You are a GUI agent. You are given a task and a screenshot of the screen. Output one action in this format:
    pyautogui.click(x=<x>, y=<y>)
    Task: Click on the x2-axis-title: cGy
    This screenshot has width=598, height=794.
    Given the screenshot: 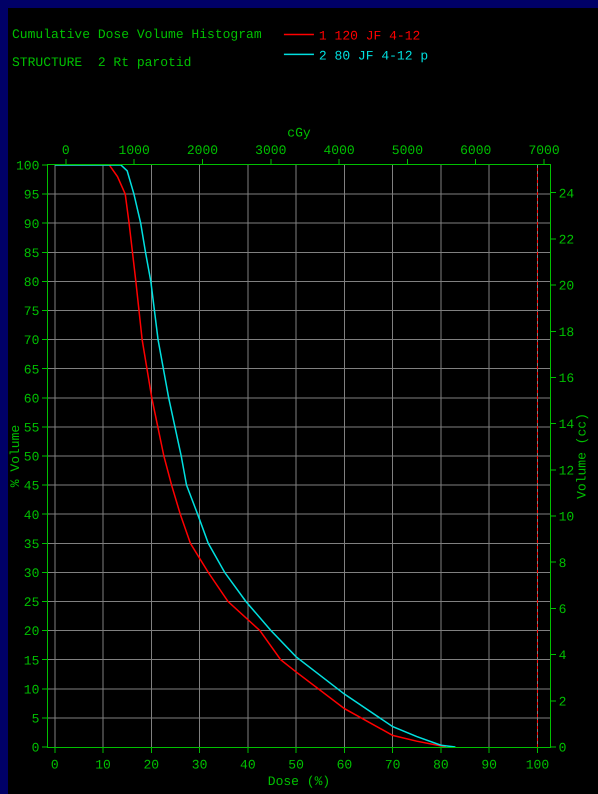 What is the action you would take?
    pyautogui.click(x=299, y=133)
    